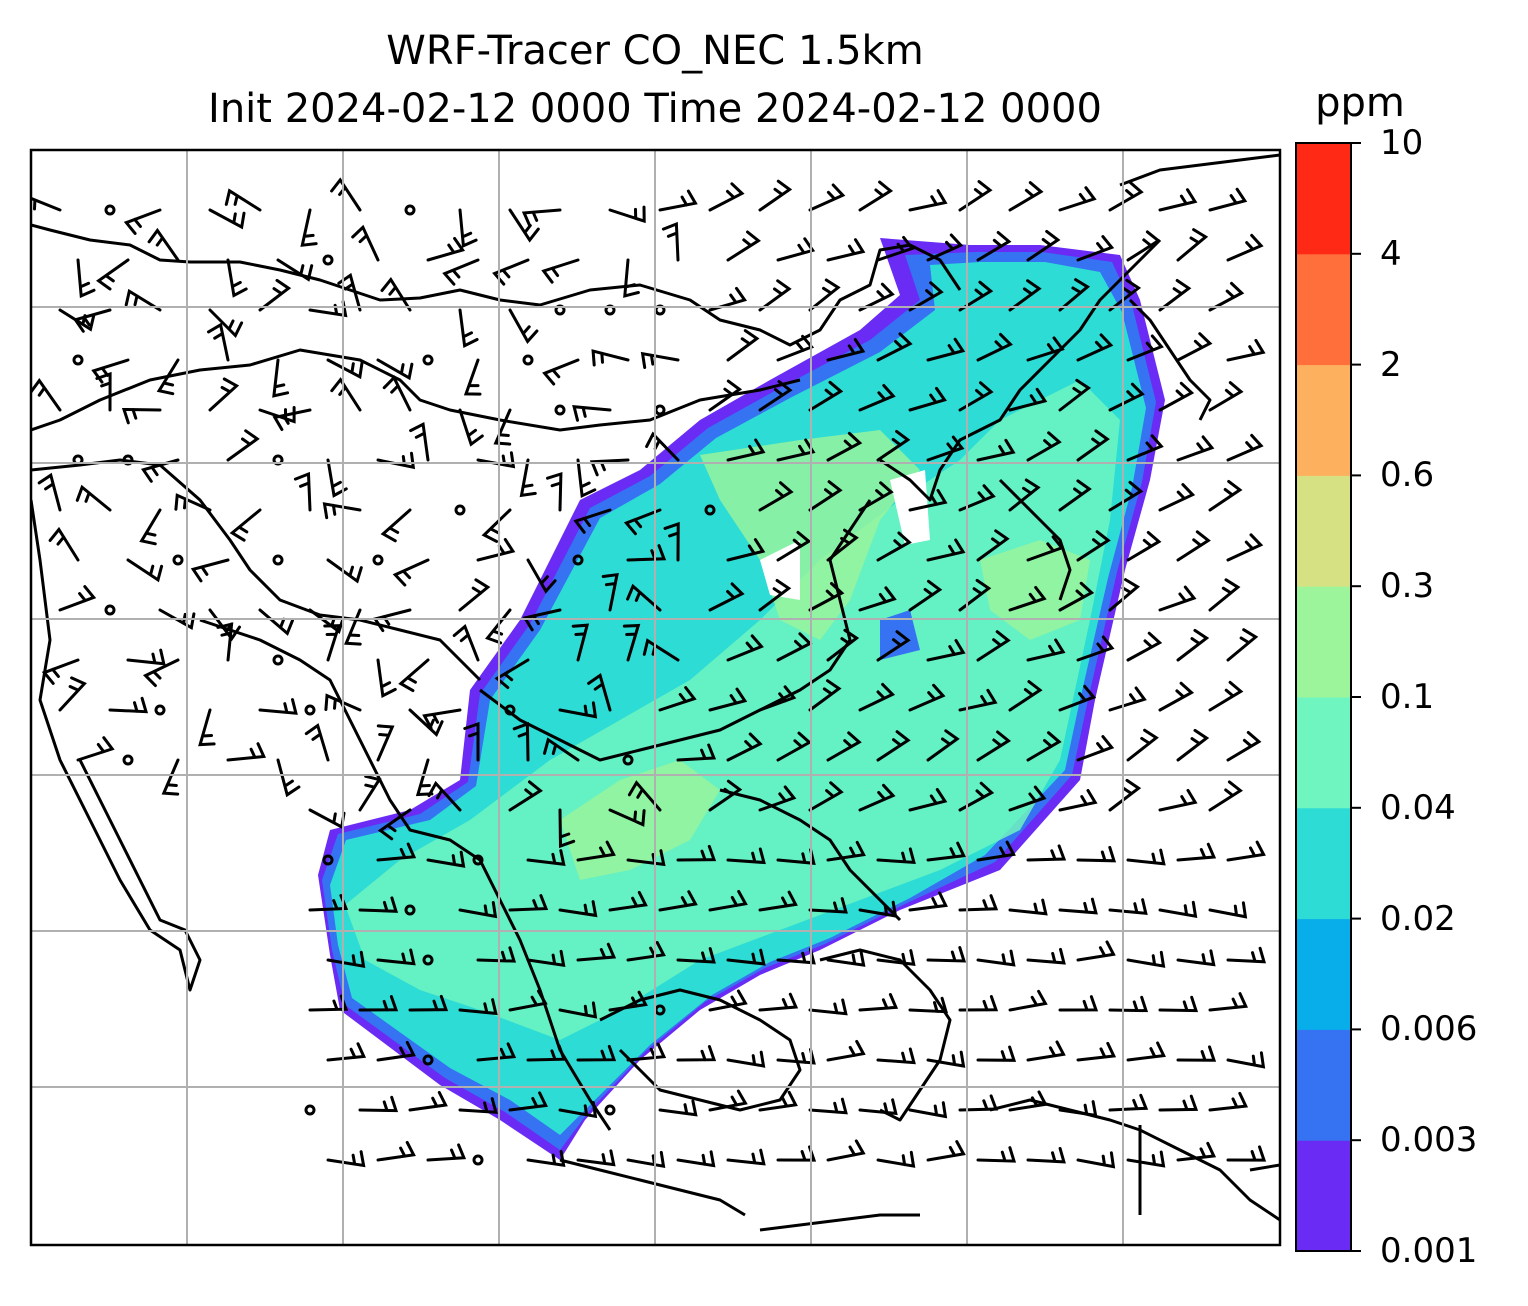 The image size is (1528, 1306). Describe the element at coordinates (1418, 918) in the screenshot. I see `colorbar-tick-label: 0.02` at that location.